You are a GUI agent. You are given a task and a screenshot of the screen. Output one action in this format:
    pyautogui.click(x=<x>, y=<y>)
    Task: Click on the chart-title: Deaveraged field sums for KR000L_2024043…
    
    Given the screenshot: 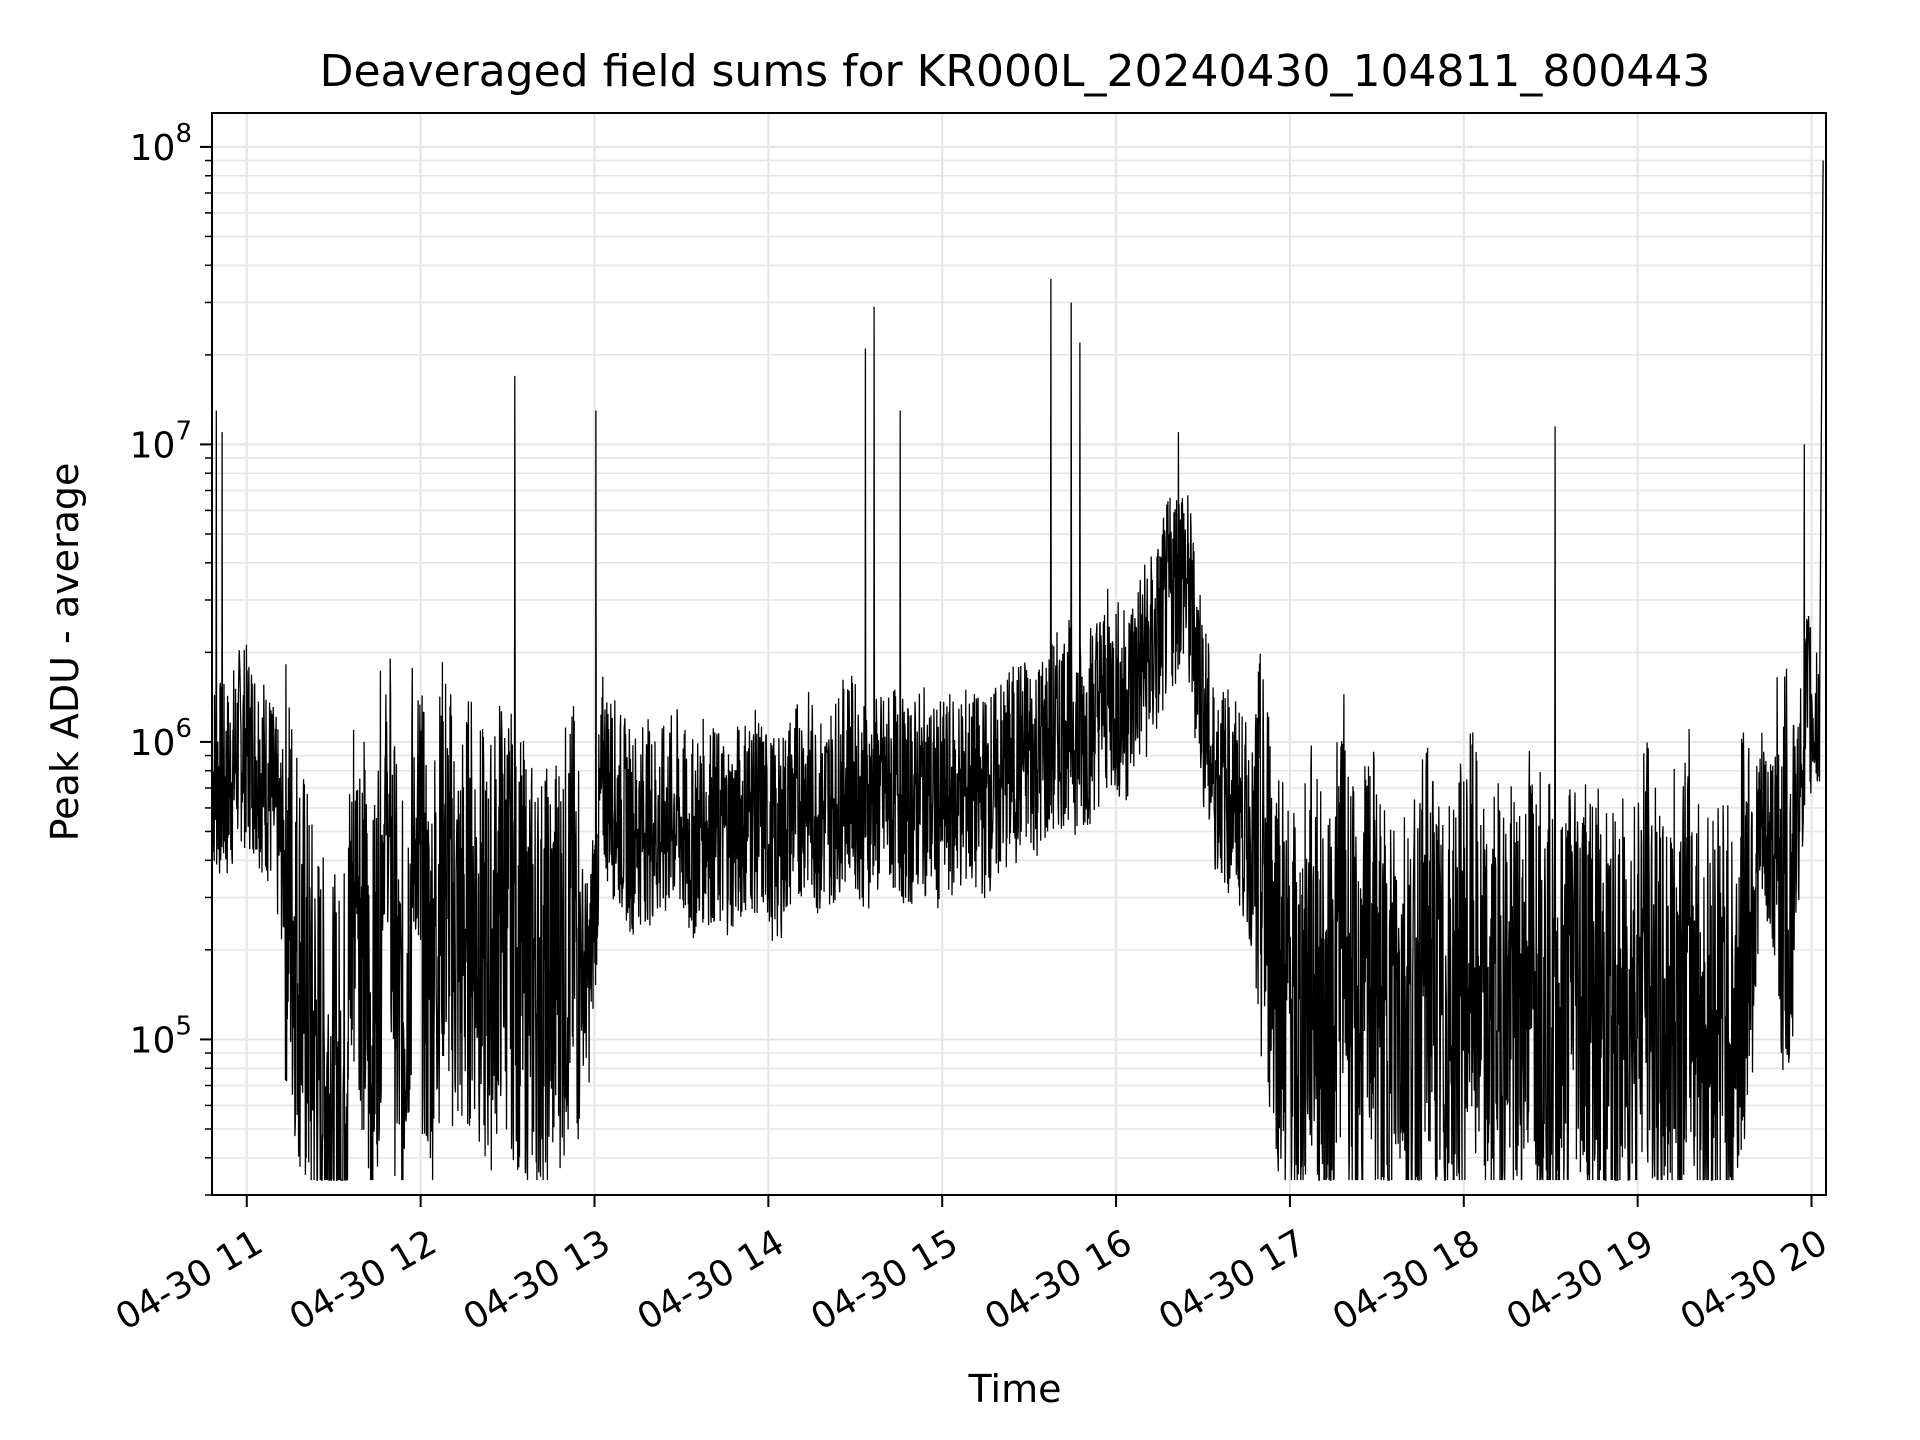 What is the action you would take?
    pyautogui.click(x=1015, y=71)
    